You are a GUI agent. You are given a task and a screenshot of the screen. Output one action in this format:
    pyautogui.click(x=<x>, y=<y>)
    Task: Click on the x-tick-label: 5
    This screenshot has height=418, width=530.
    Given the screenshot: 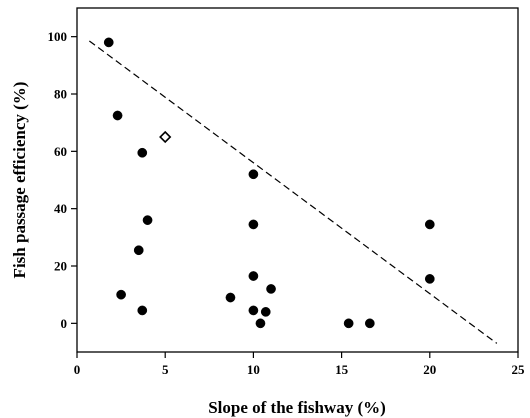 What is the action you would take?
    pyautogui.click(x=165, y=369)
    